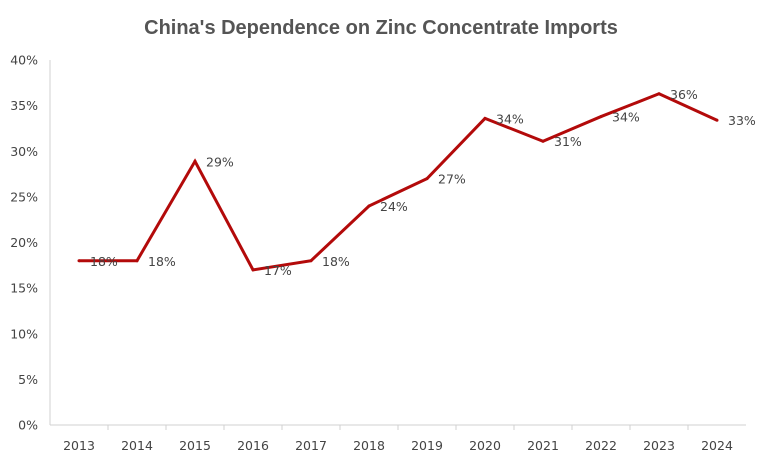  Describe the element at coordinates (427, 445) in the screenshot. I see `x-tick-label: 2019` at that location.